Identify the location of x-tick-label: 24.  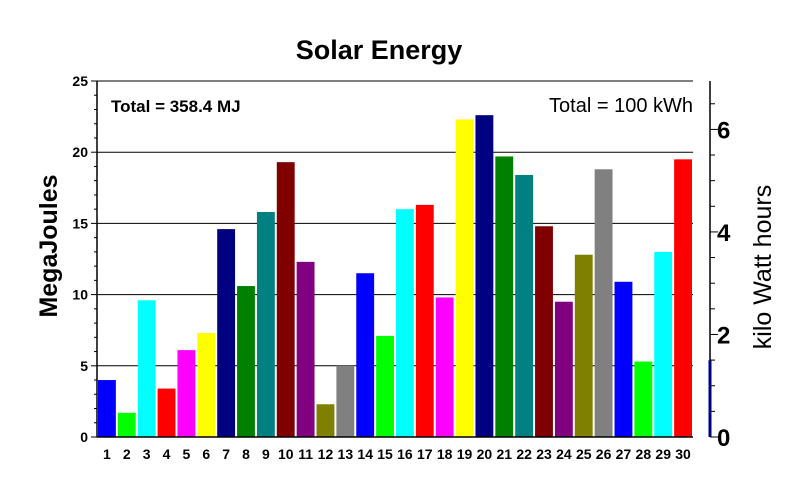
(564, 454).